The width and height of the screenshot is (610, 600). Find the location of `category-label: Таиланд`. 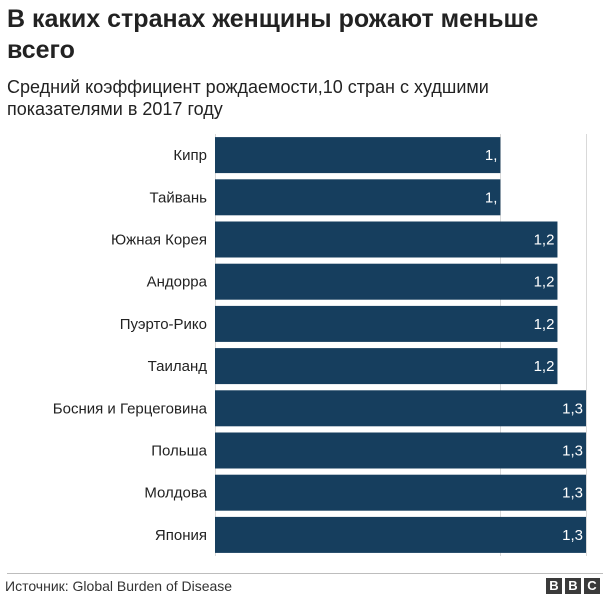

category-label: Таиланд is located at coordinates (178, 366).